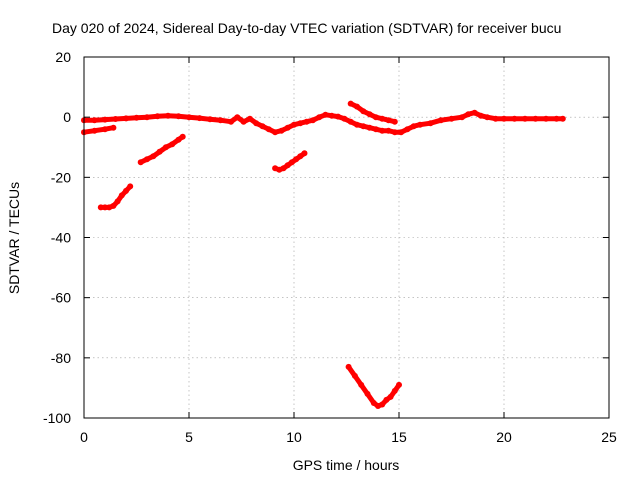 The width and height of the screenshot is (640, 480). What do you see at coordinates (399, 437) in the screenshot?
I see `x-tick-label: 15` at bounding box center [399, 437].